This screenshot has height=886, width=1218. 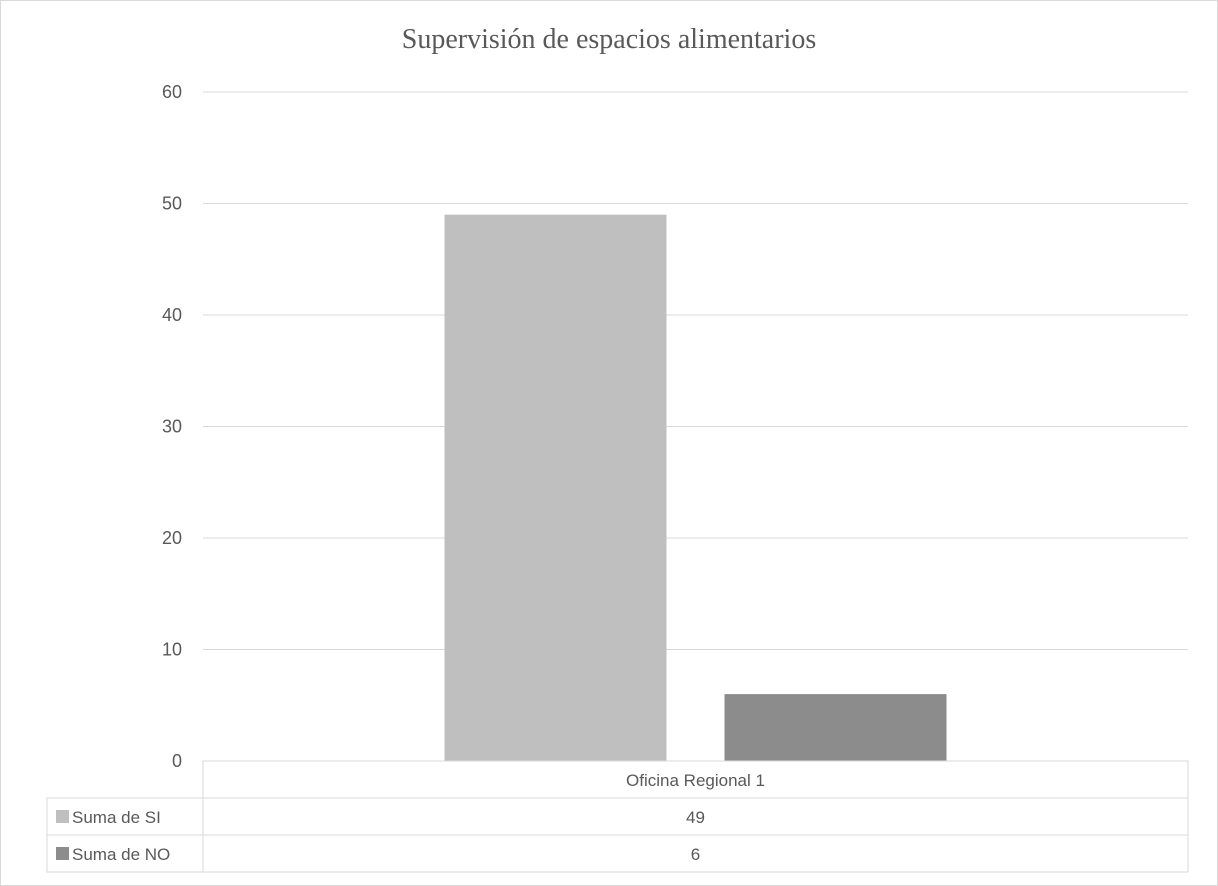 What do you see at coordinates (609, 39) in the screenshot?
I see `chart-title: Supervisión de espacios alimentarios` at bounding box center [609, 39].